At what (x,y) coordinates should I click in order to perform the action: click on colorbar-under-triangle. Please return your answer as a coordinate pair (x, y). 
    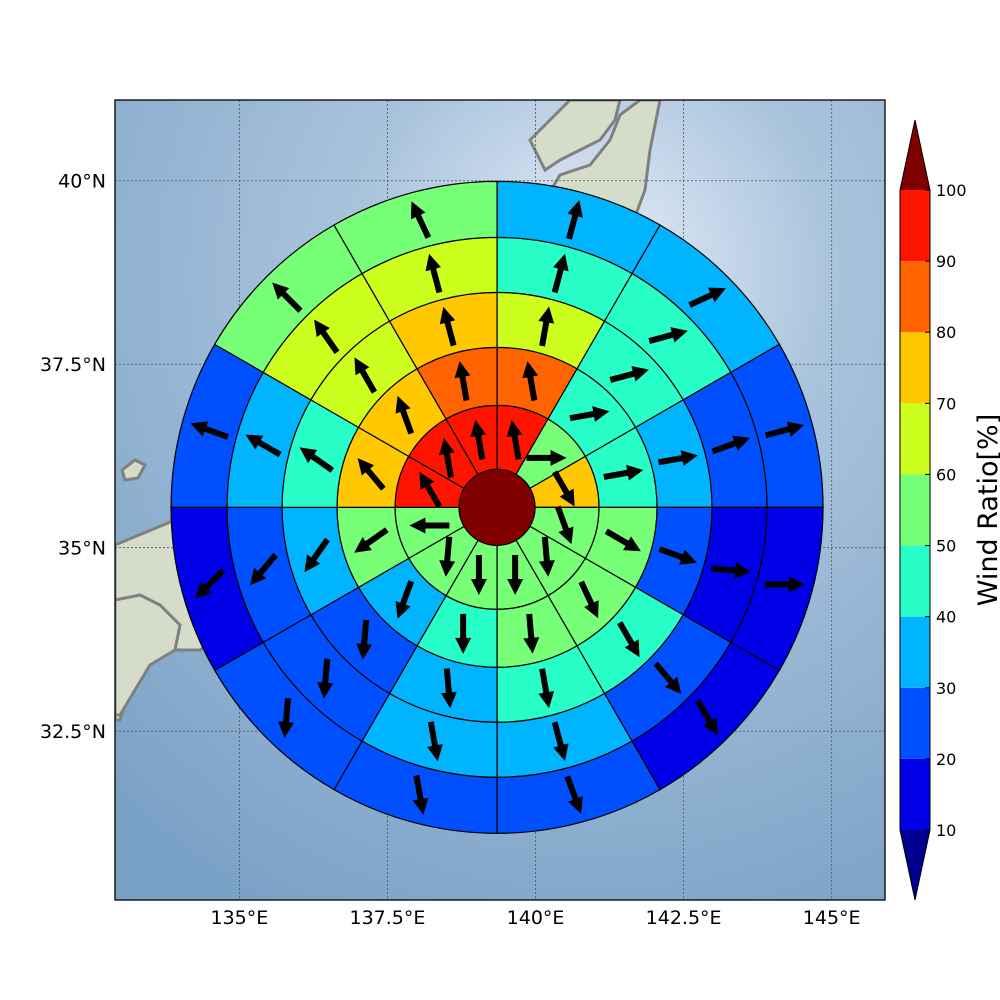
    Looking at the image, I should click on (915, 865).